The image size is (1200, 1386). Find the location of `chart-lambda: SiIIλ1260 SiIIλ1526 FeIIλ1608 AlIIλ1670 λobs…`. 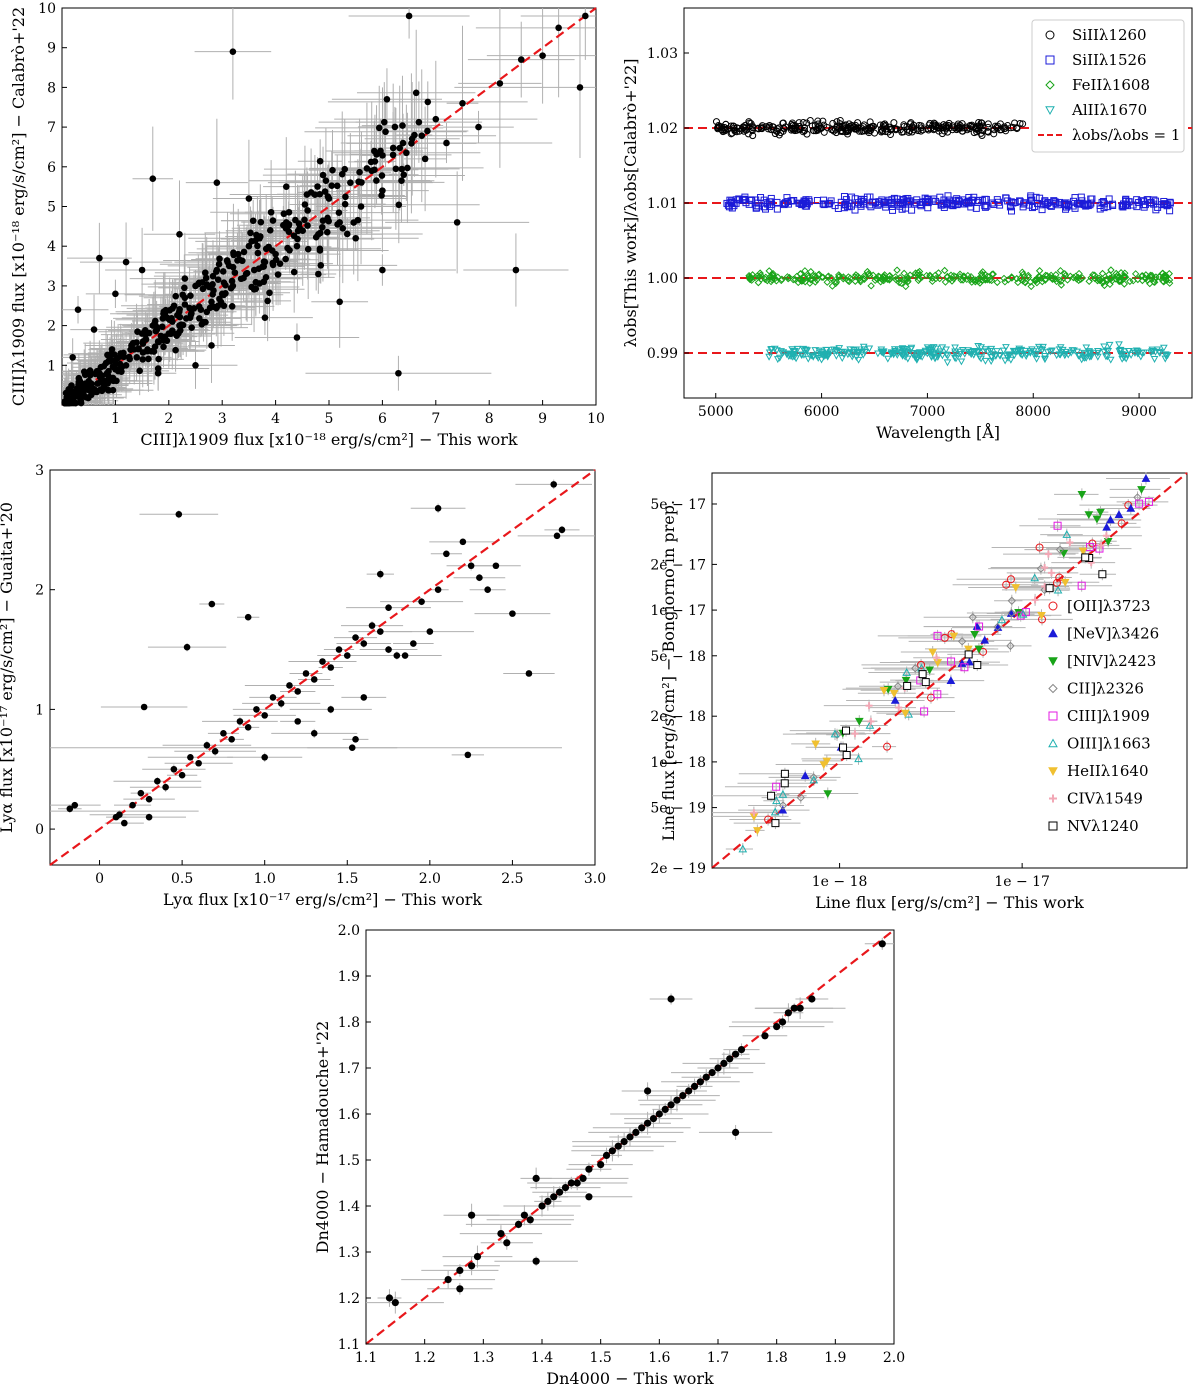

chart-lambda: SiIIλ1260 SiIIλ1526 FeIIλ1608 AlIIλ1670 λobs… is located at coordinates (907, 224).